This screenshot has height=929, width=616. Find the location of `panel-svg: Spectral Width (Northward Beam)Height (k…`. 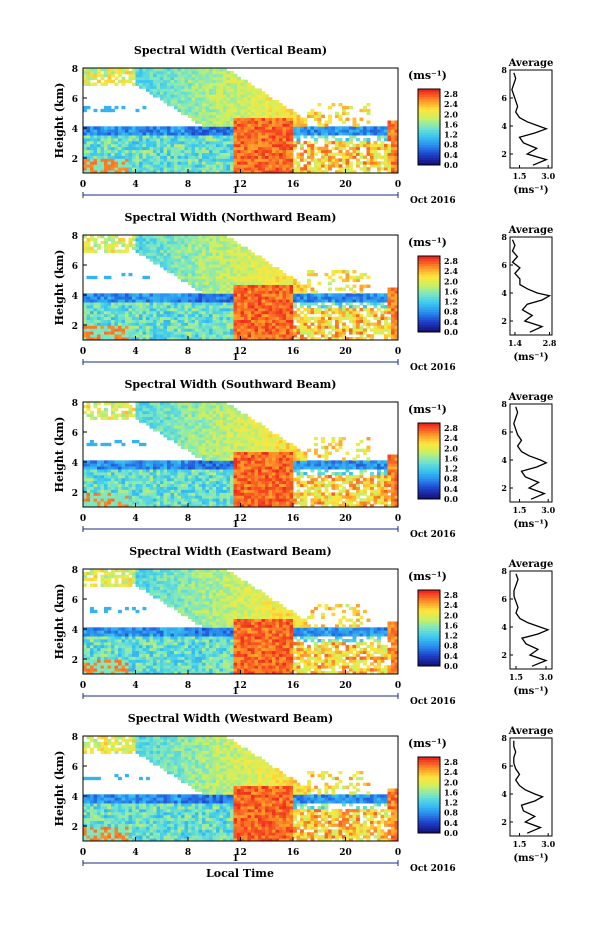

panel-svg: Spectral Width (Northward Beam)Height (k… is located at coordinates (305, 292).